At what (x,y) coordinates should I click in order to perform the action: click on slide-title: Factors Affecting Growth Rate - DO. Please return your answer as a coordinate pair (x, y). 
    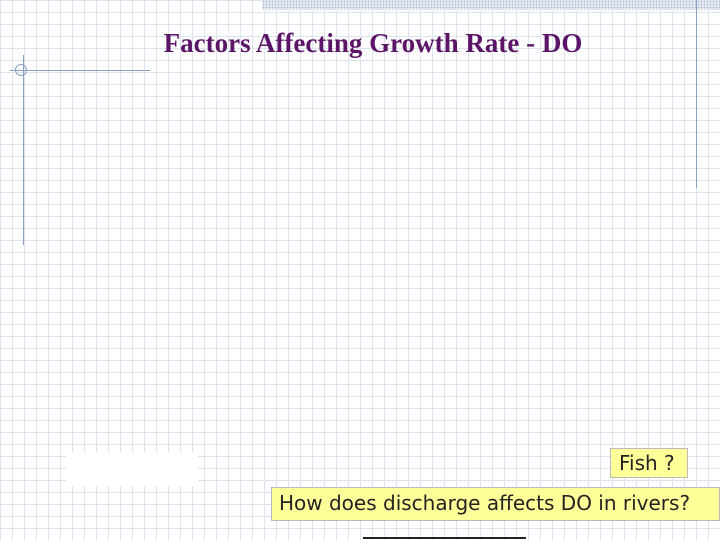
    Looking at the image, I should click on (373, 43).